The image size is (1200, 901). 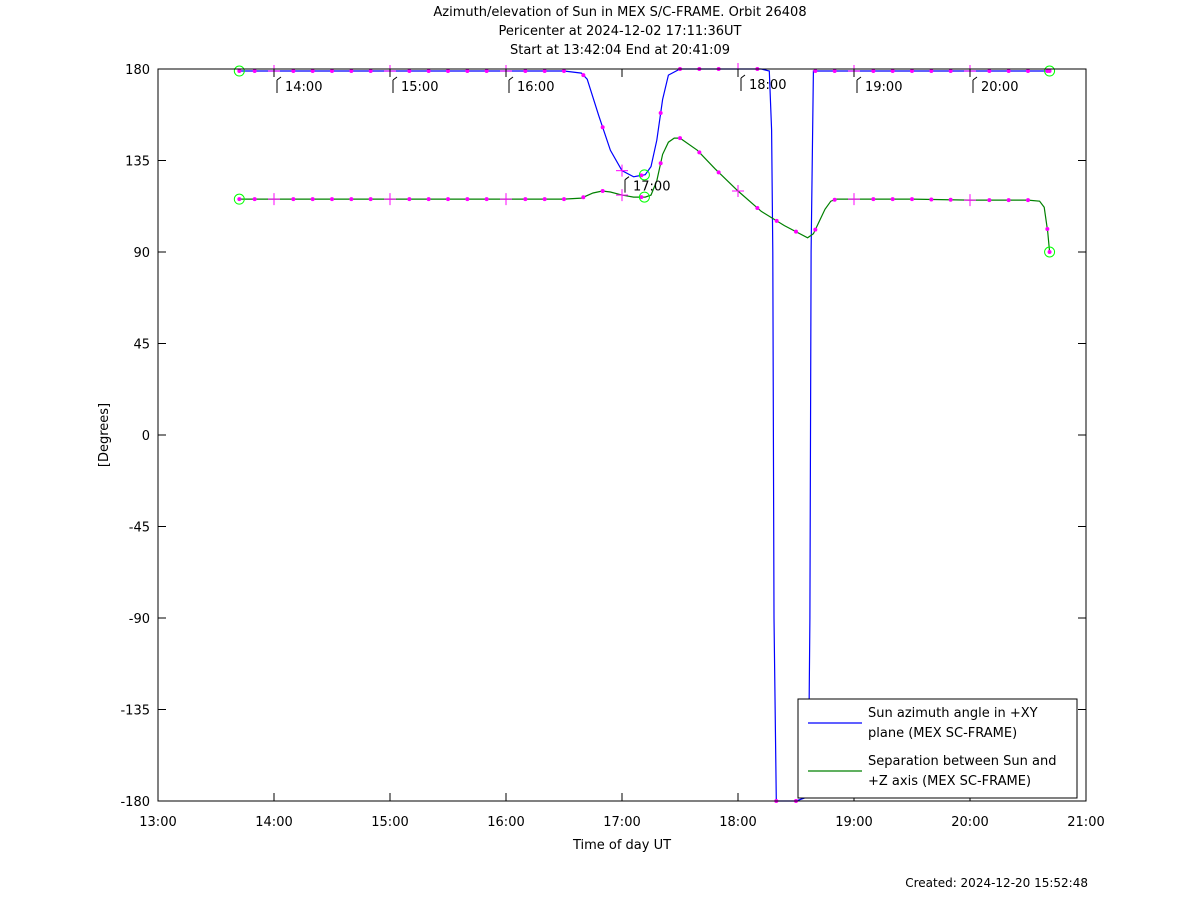 What do you see at coordinates (999, 87) in the screenshot?
I see `time-annotation-label: 20:00` at bounding box center [999, 87].